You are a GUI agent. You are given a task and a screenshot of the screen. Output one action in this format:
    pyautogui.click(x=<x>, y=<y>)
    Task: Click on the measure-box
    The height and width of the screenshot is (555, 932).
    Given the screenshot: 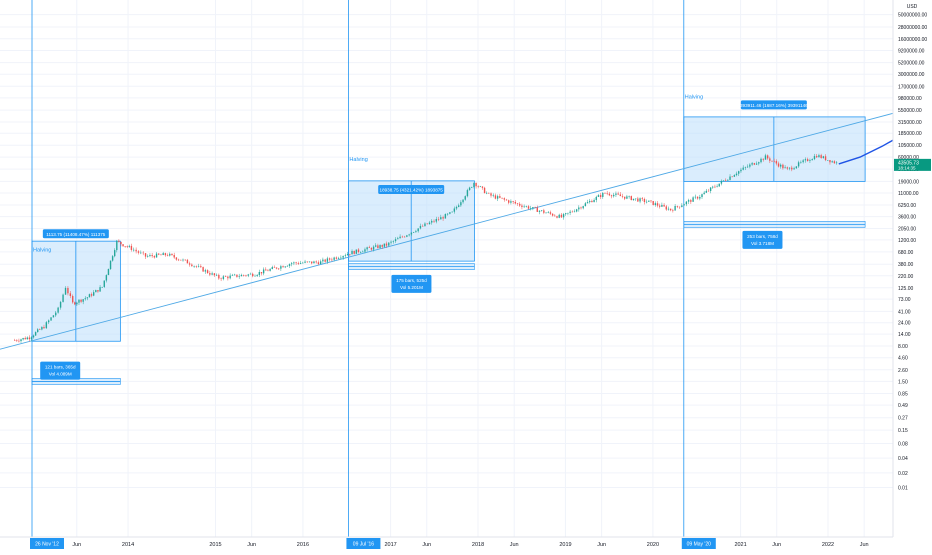 What is the action you would take?
    pyautogui.click(x=774, y=149)
    